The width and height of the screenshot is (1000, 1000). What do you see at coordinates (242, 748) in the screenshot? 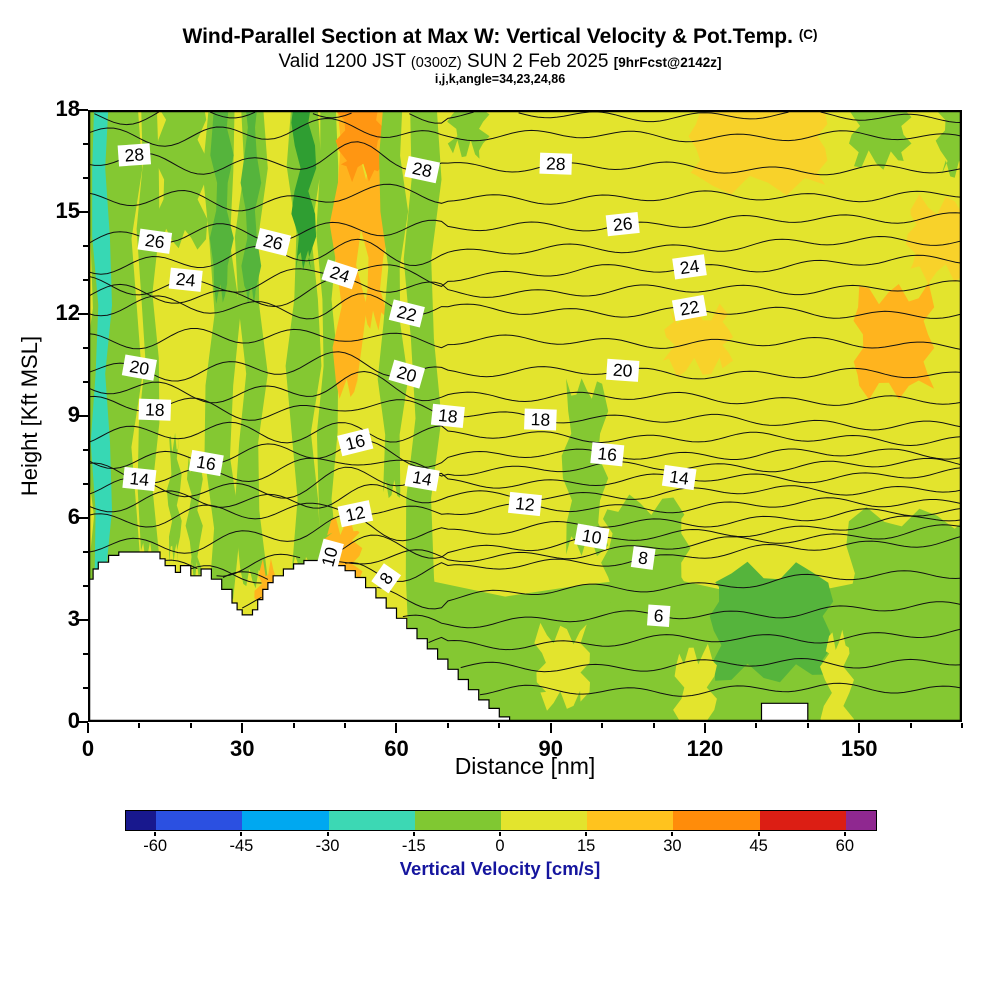
I see `x-tick-label: 30` at bounding box center [242, 748].